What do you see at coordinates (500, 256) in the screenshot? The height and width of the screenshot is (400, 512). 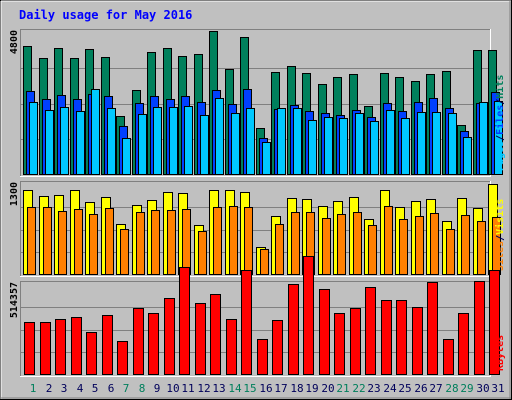 I see `legend-entry: Sites` at bounding box center [500, 256].